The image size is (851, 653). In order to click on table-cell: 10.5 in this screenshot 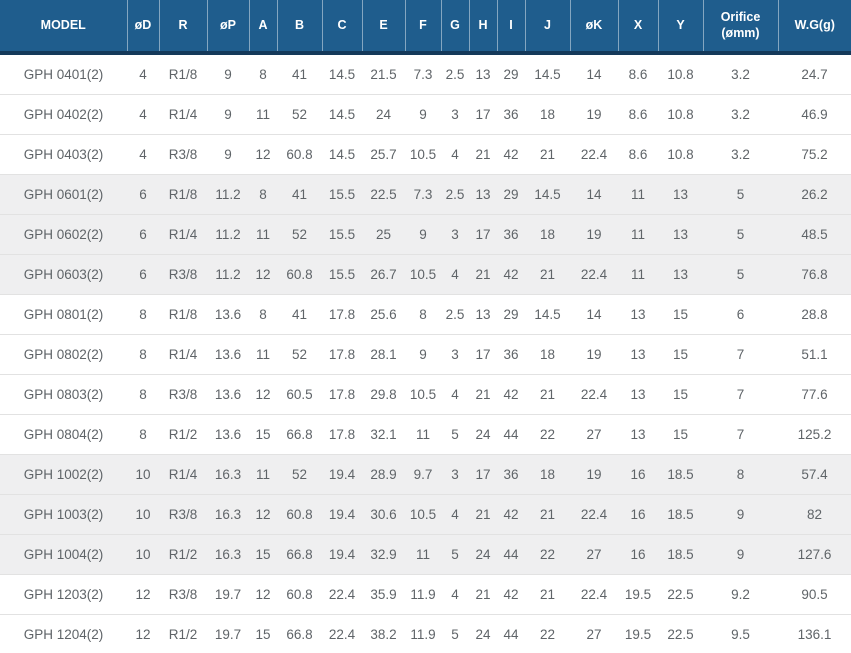, I will do `click(423, 514)`.